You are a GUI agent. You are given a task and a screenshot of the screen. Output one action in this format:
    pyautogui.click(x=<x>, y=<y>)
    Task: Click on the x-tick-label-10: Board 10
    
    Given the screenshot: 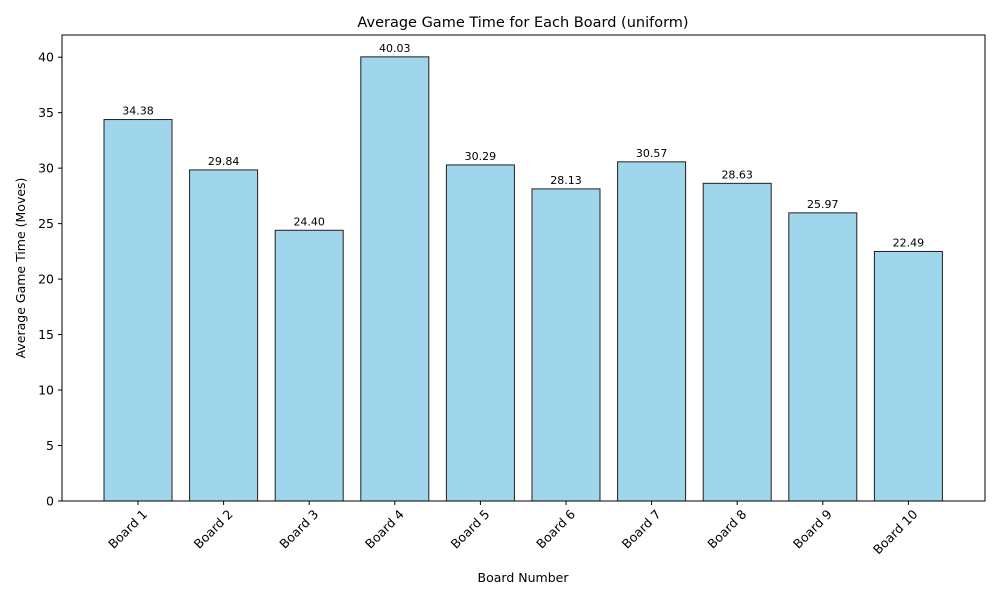 What is the action you would take?
    pyautogui.click(x=895, y=531)
    